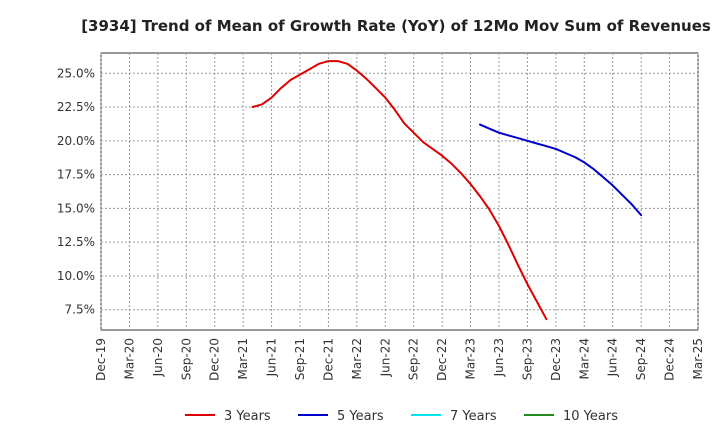 This screenshot has height=440, width=720. What do you see at coordinates (101, 359) in the screenshot?
I see `x-tick-label: Dec-19` at bounding box center [101, 359].